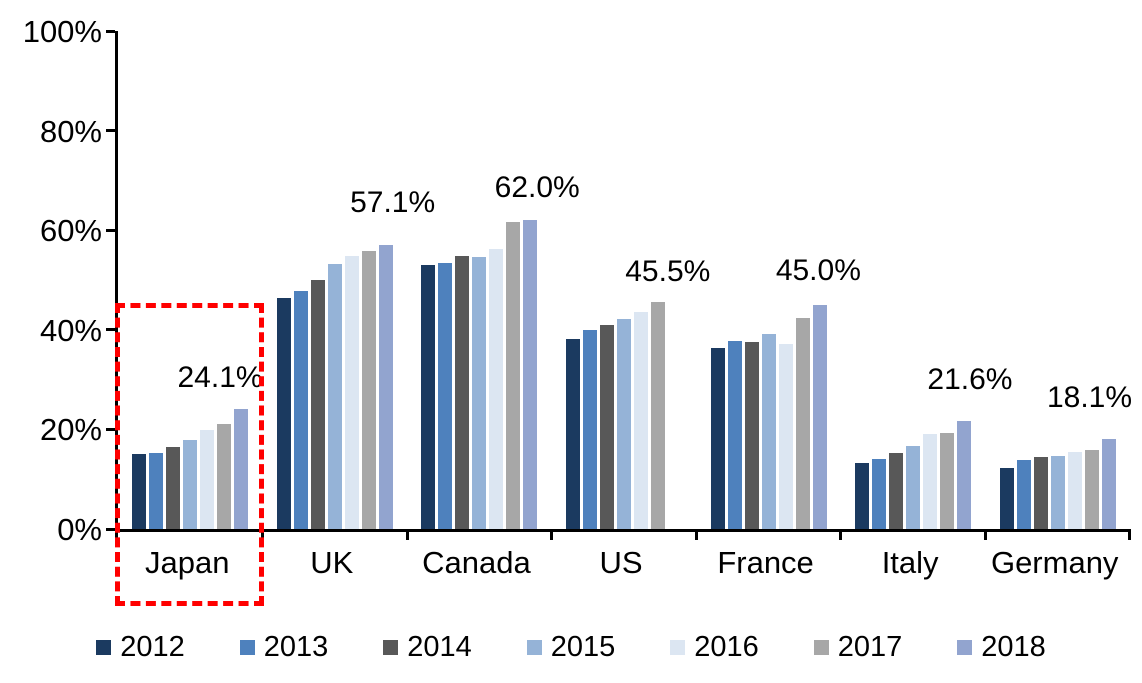 Image resolution: width=1142 pixels, height=683 pixels. I want to click on bar-us-2014, so click(607, 427).